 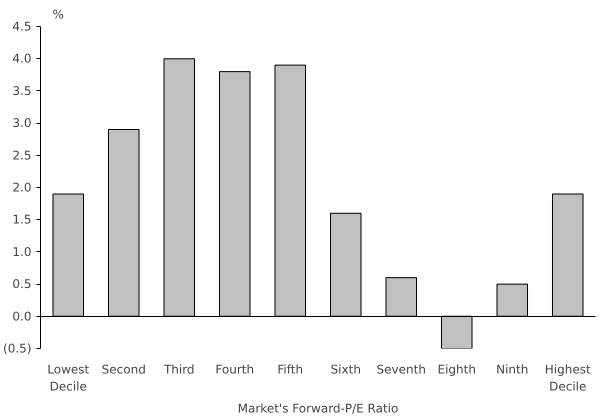 I want to click on x-tick-label: Second, so click(x=124, y=369).